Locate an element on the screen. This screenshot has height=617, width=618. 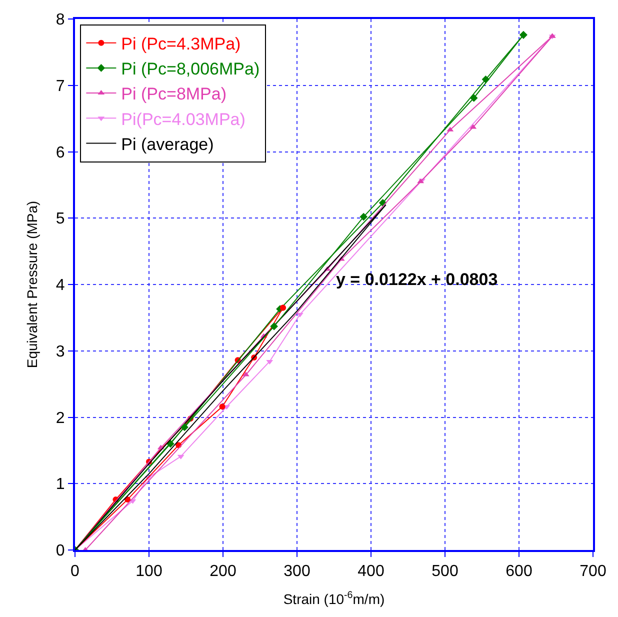
y-tick-label: 2 is located at coordinates (60, 418).